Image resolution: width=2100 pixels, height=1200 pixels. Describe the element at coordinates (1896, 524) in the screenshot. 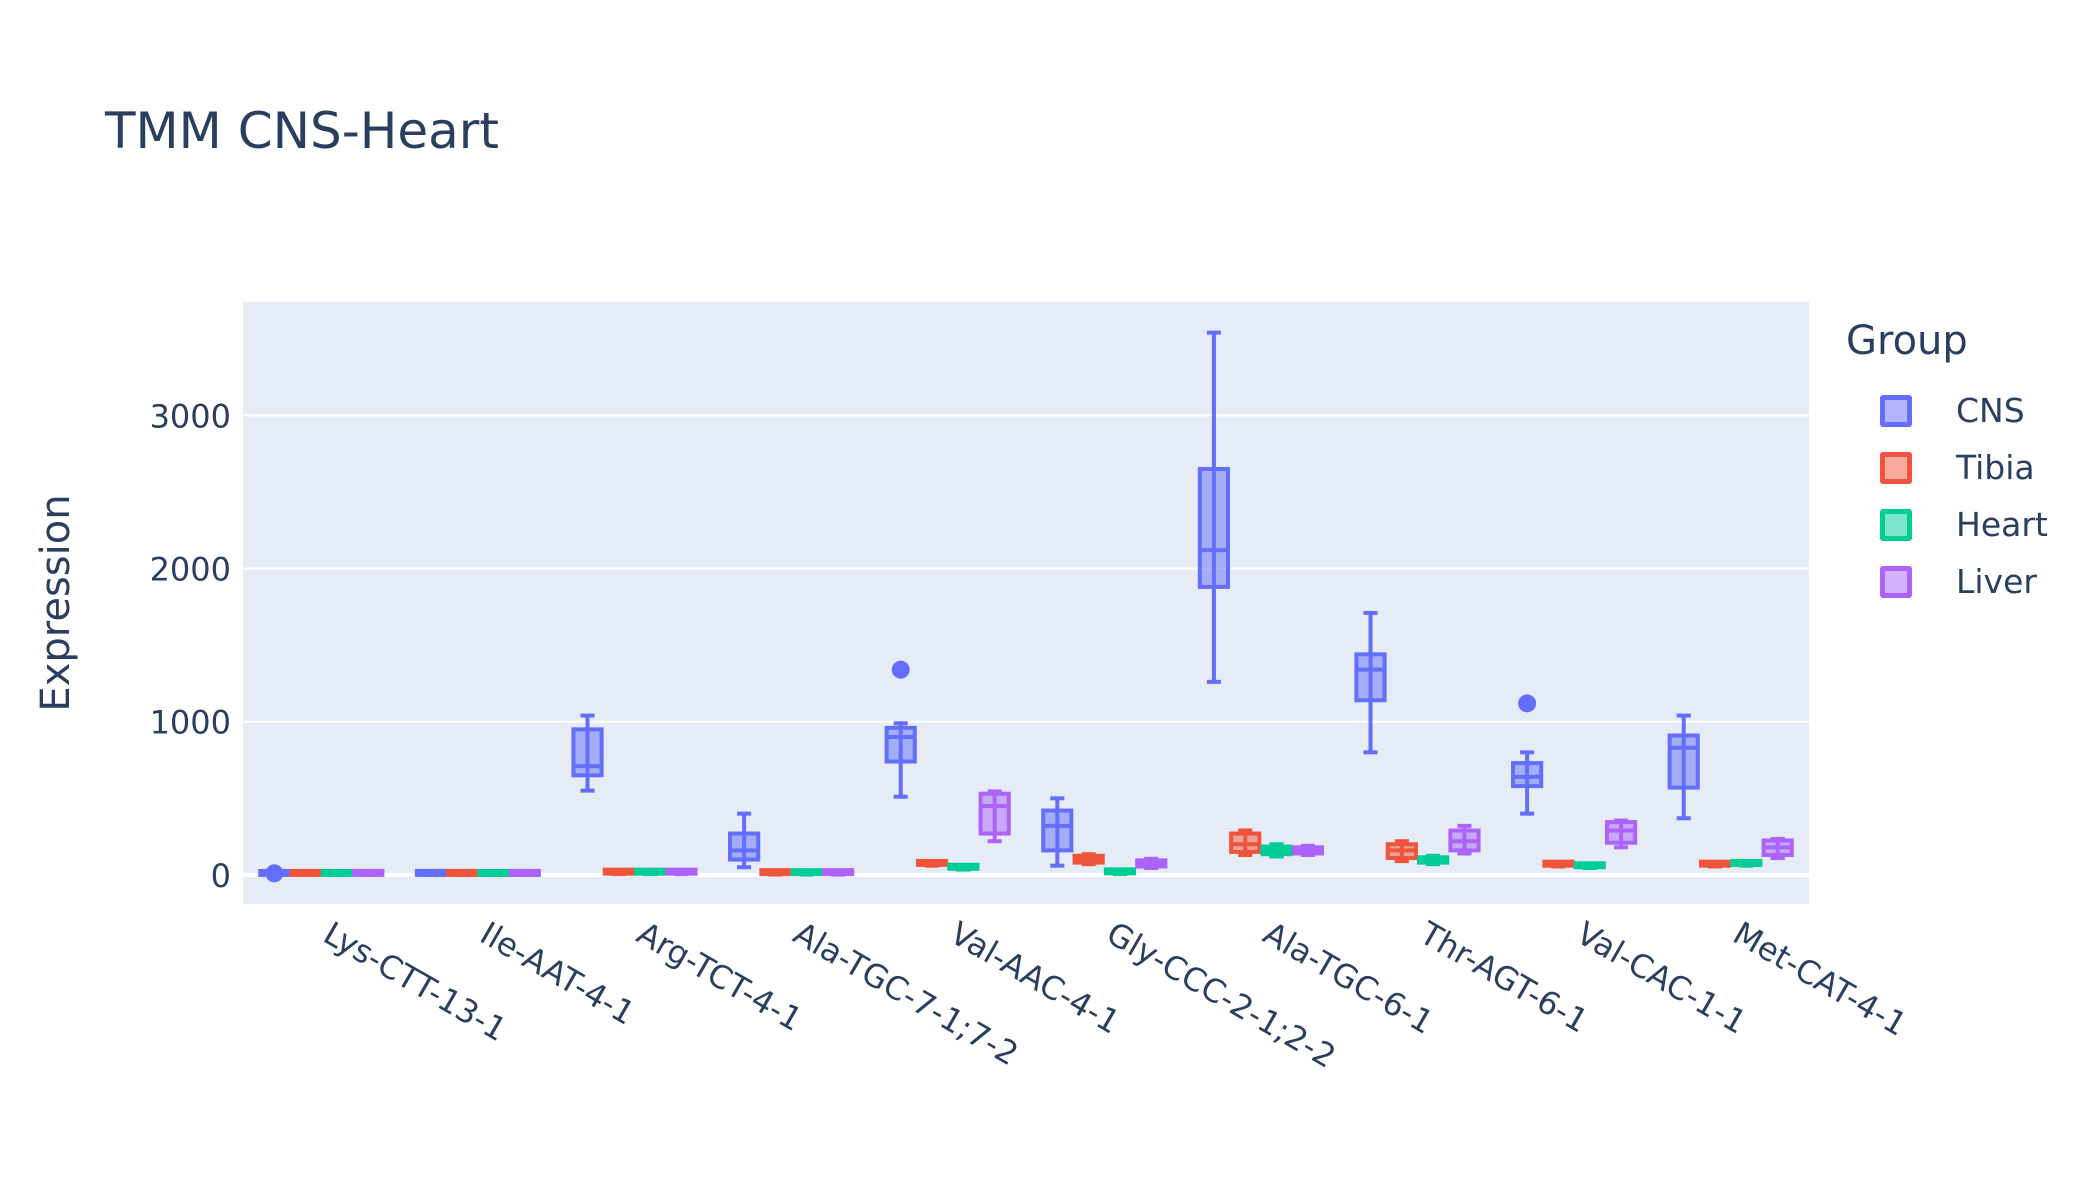

I see `legend-swatch-heart` at that location.